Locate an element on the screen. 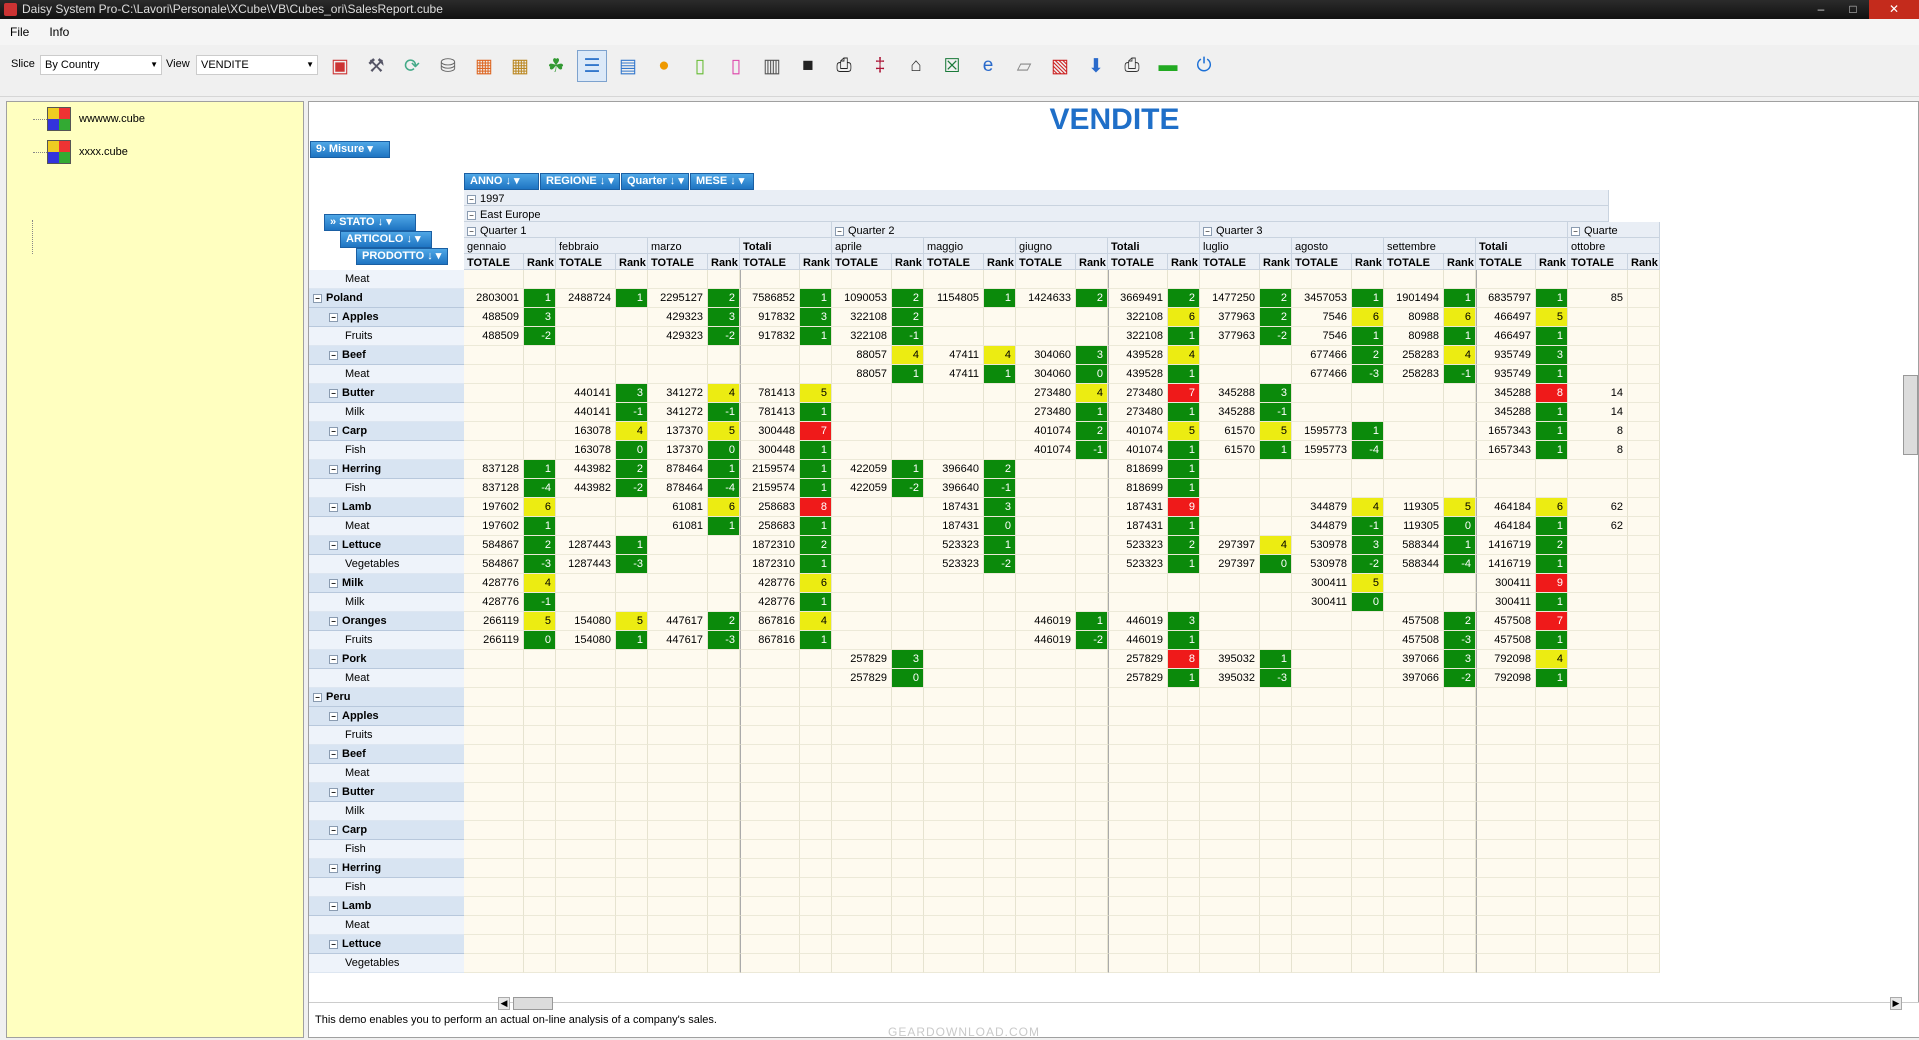  rank-cell: 7 is located at coordinates (816, 431).